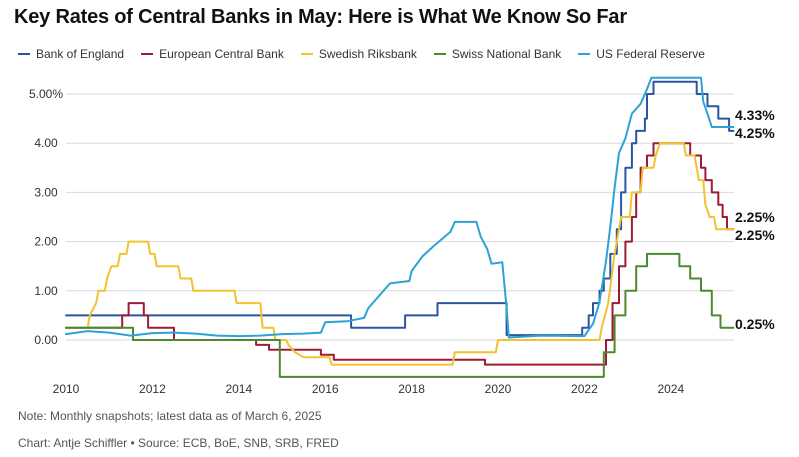 This screenshot has width=799, height=457. What do you see at coordinates (755, 324) in the screenshot?
I see `end-label-swiss-national-bank: 0.25%` at bounding box center [755, 324].